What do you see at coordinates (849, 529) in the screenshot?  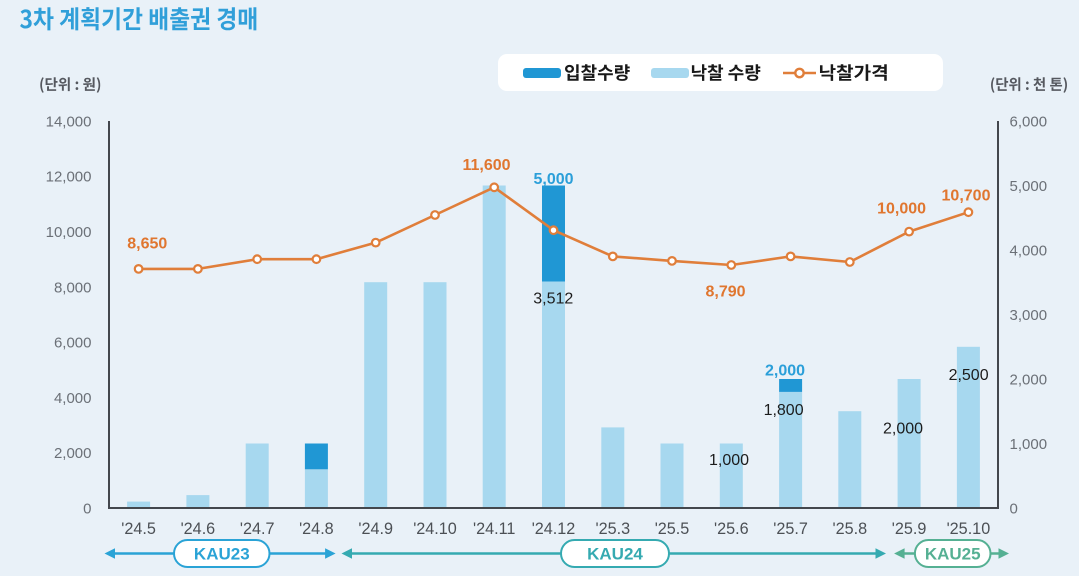 I see `svg-text: '25.8` at bounding box center [849, 529].